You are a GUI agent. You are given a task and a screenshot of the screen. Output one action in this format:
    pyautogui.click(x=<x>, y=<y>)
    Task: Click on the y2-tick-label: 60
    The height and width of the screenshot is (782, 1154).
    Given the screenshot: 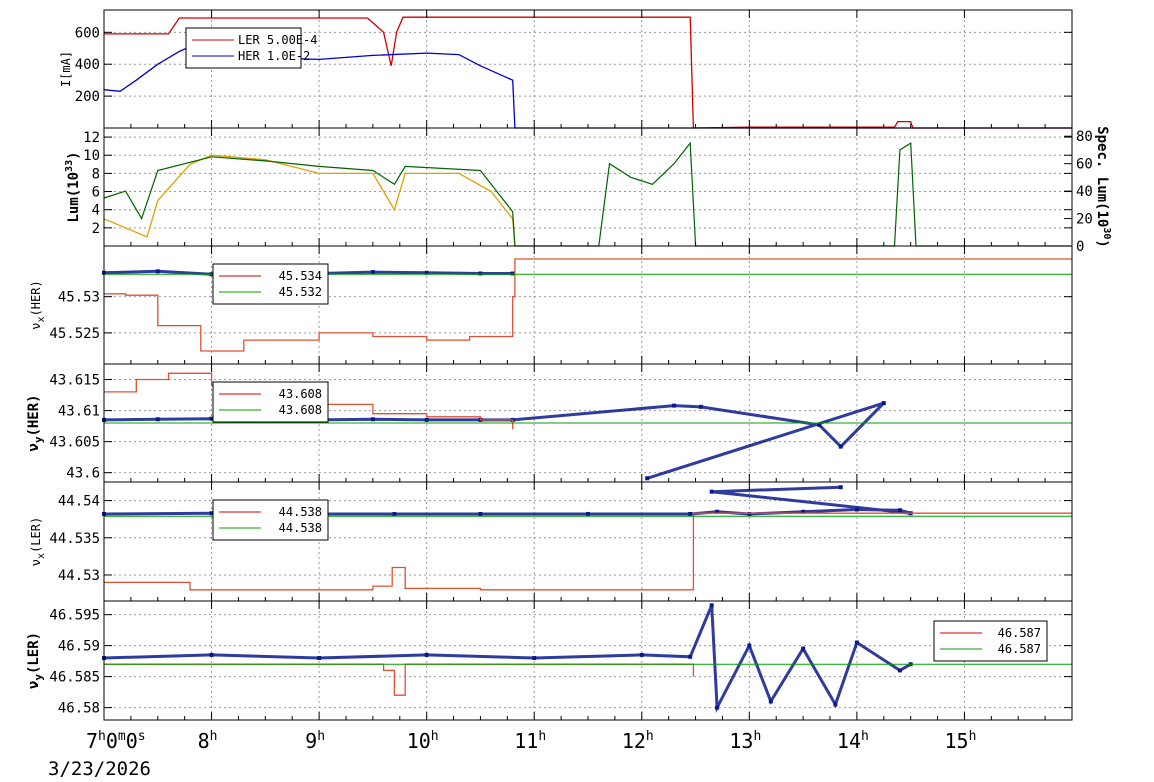 What is the action you would take?
    pyautogui.click(x=1084, y=165)
    